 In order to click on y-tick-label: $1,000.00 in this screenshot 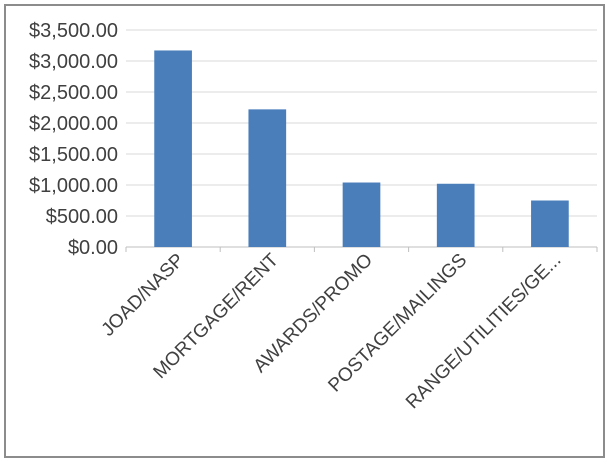, I will do `click(73, 186)`.